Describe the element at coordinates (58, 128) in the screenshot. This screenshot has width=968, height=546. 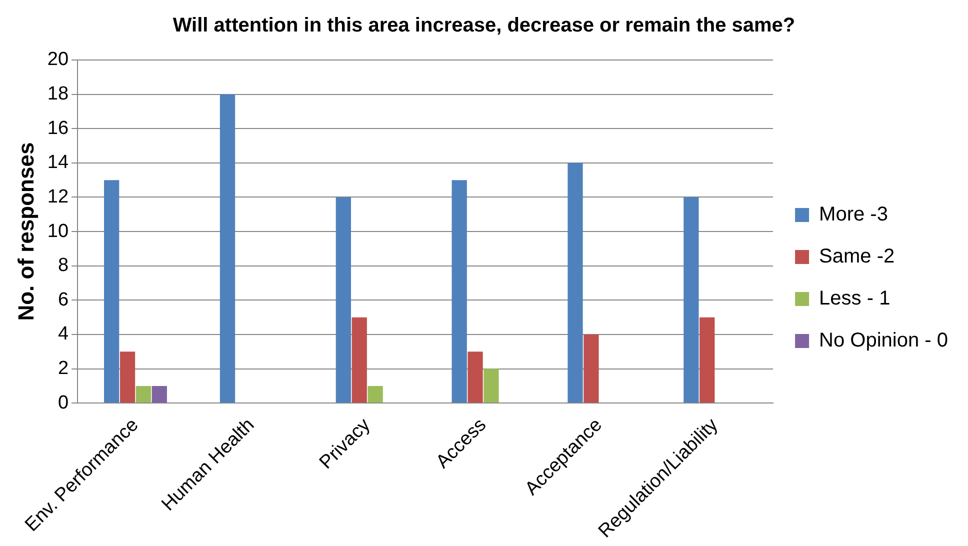
I see `y-tick-label: 16` at that location.